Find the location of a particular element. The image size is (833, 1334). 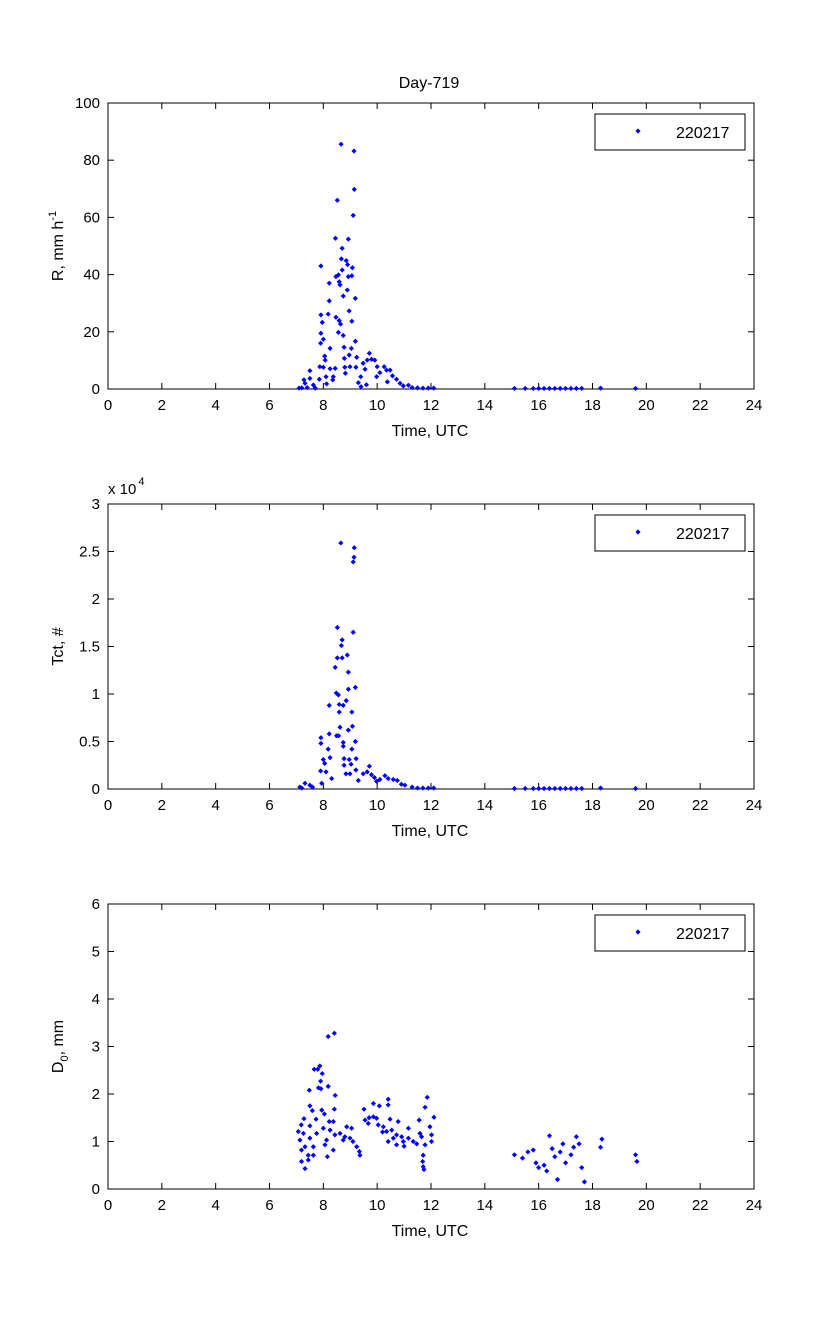

y-tick-label: 2.5 is located at coordinates (89, 552).